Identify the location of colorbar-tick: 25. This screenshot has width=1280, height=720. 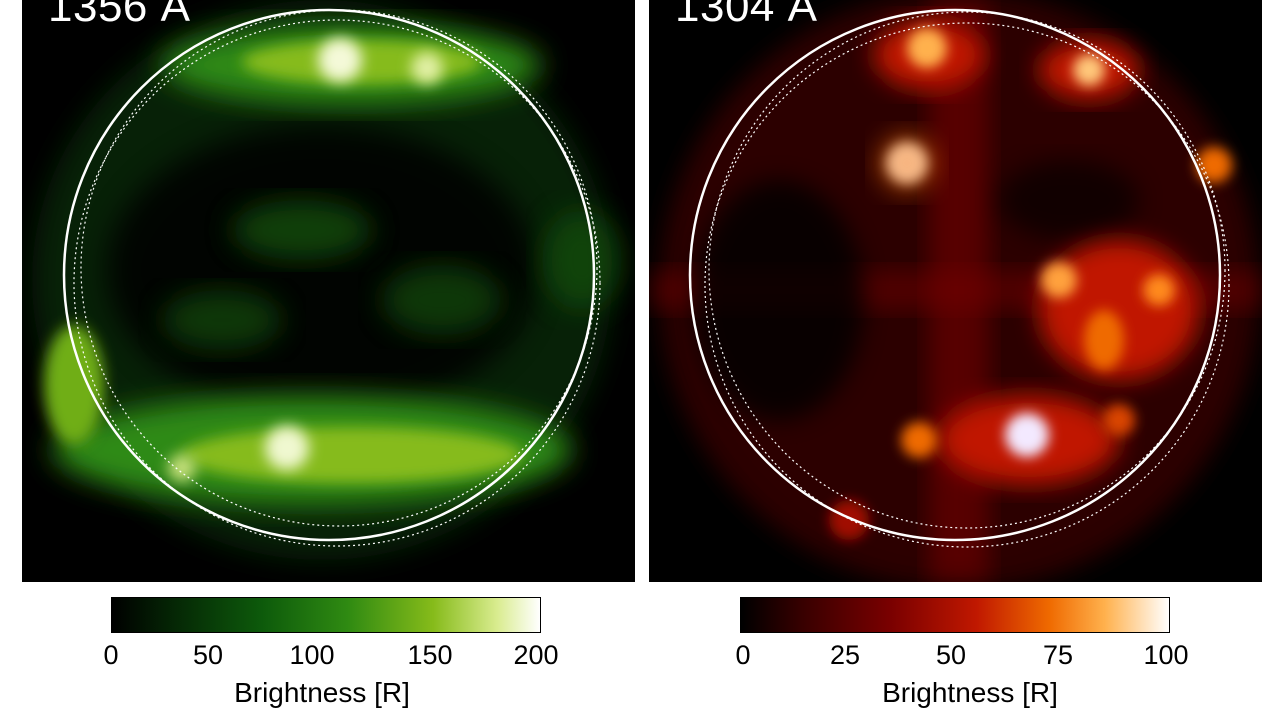
(845, 655).